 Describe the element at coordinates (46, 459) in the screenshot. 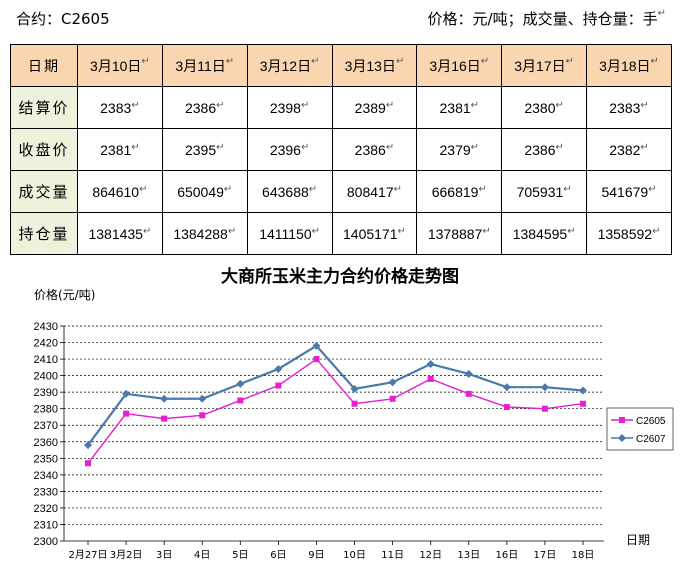

I see `y-tick-label: 2350` at that location.